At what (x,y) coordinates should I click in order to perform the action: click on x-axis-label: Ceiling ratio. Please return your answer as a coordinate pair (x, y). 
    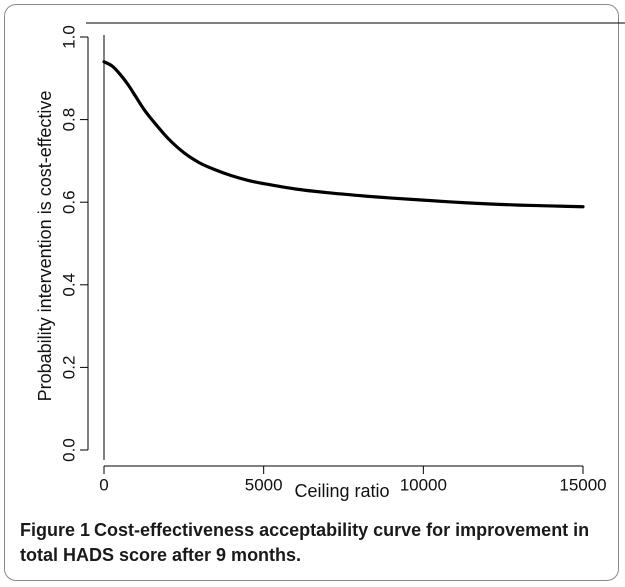
    Looking at the image, I should click on (341, 491).